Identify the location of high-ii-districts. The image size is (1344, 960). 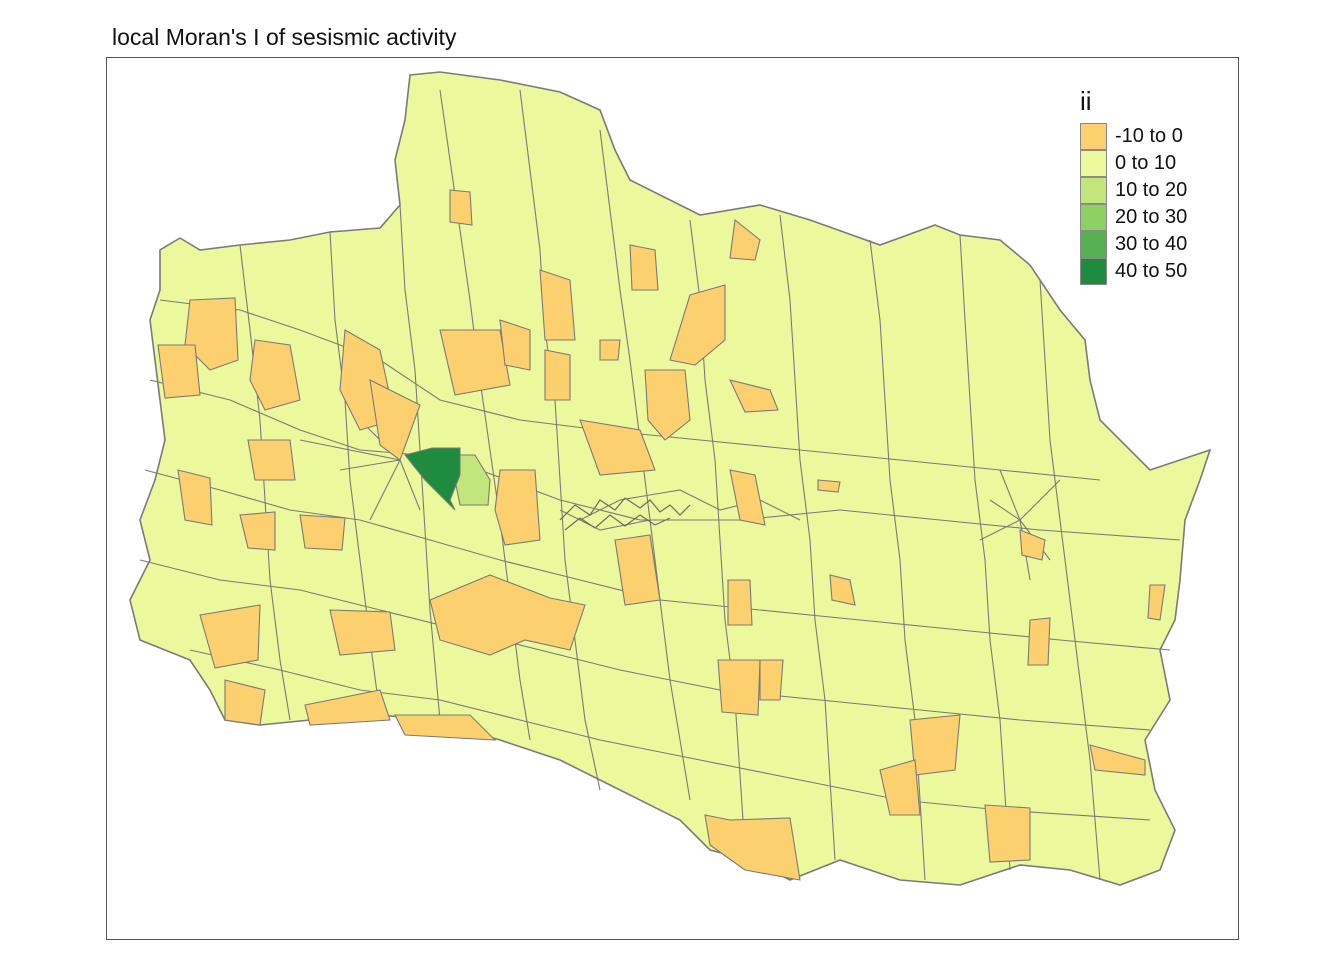
(447, 479).